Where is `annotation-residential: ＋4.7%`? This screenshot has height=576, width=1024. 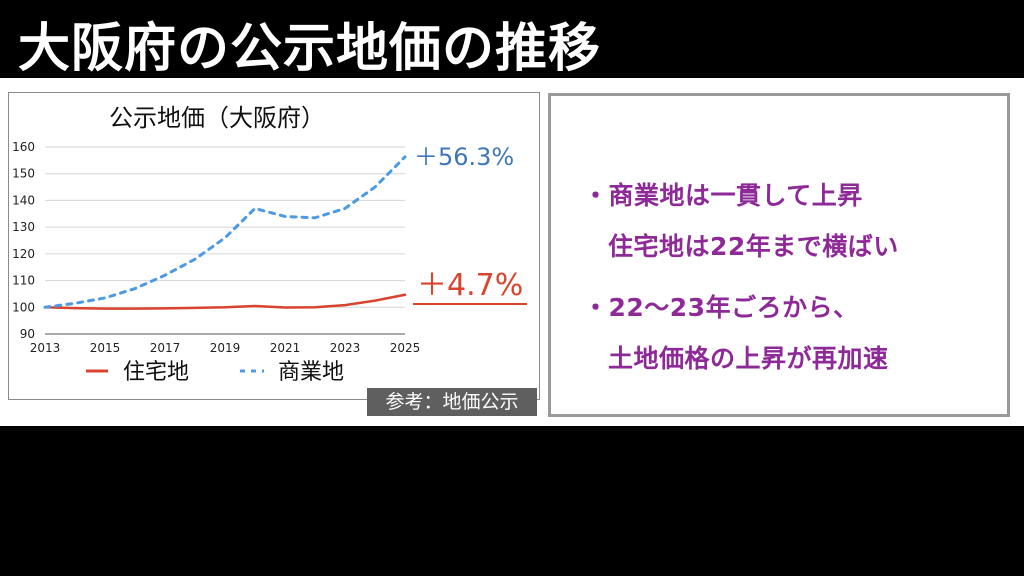 annotation-residential: ＋4.7% is located at coordinates (470, 285).